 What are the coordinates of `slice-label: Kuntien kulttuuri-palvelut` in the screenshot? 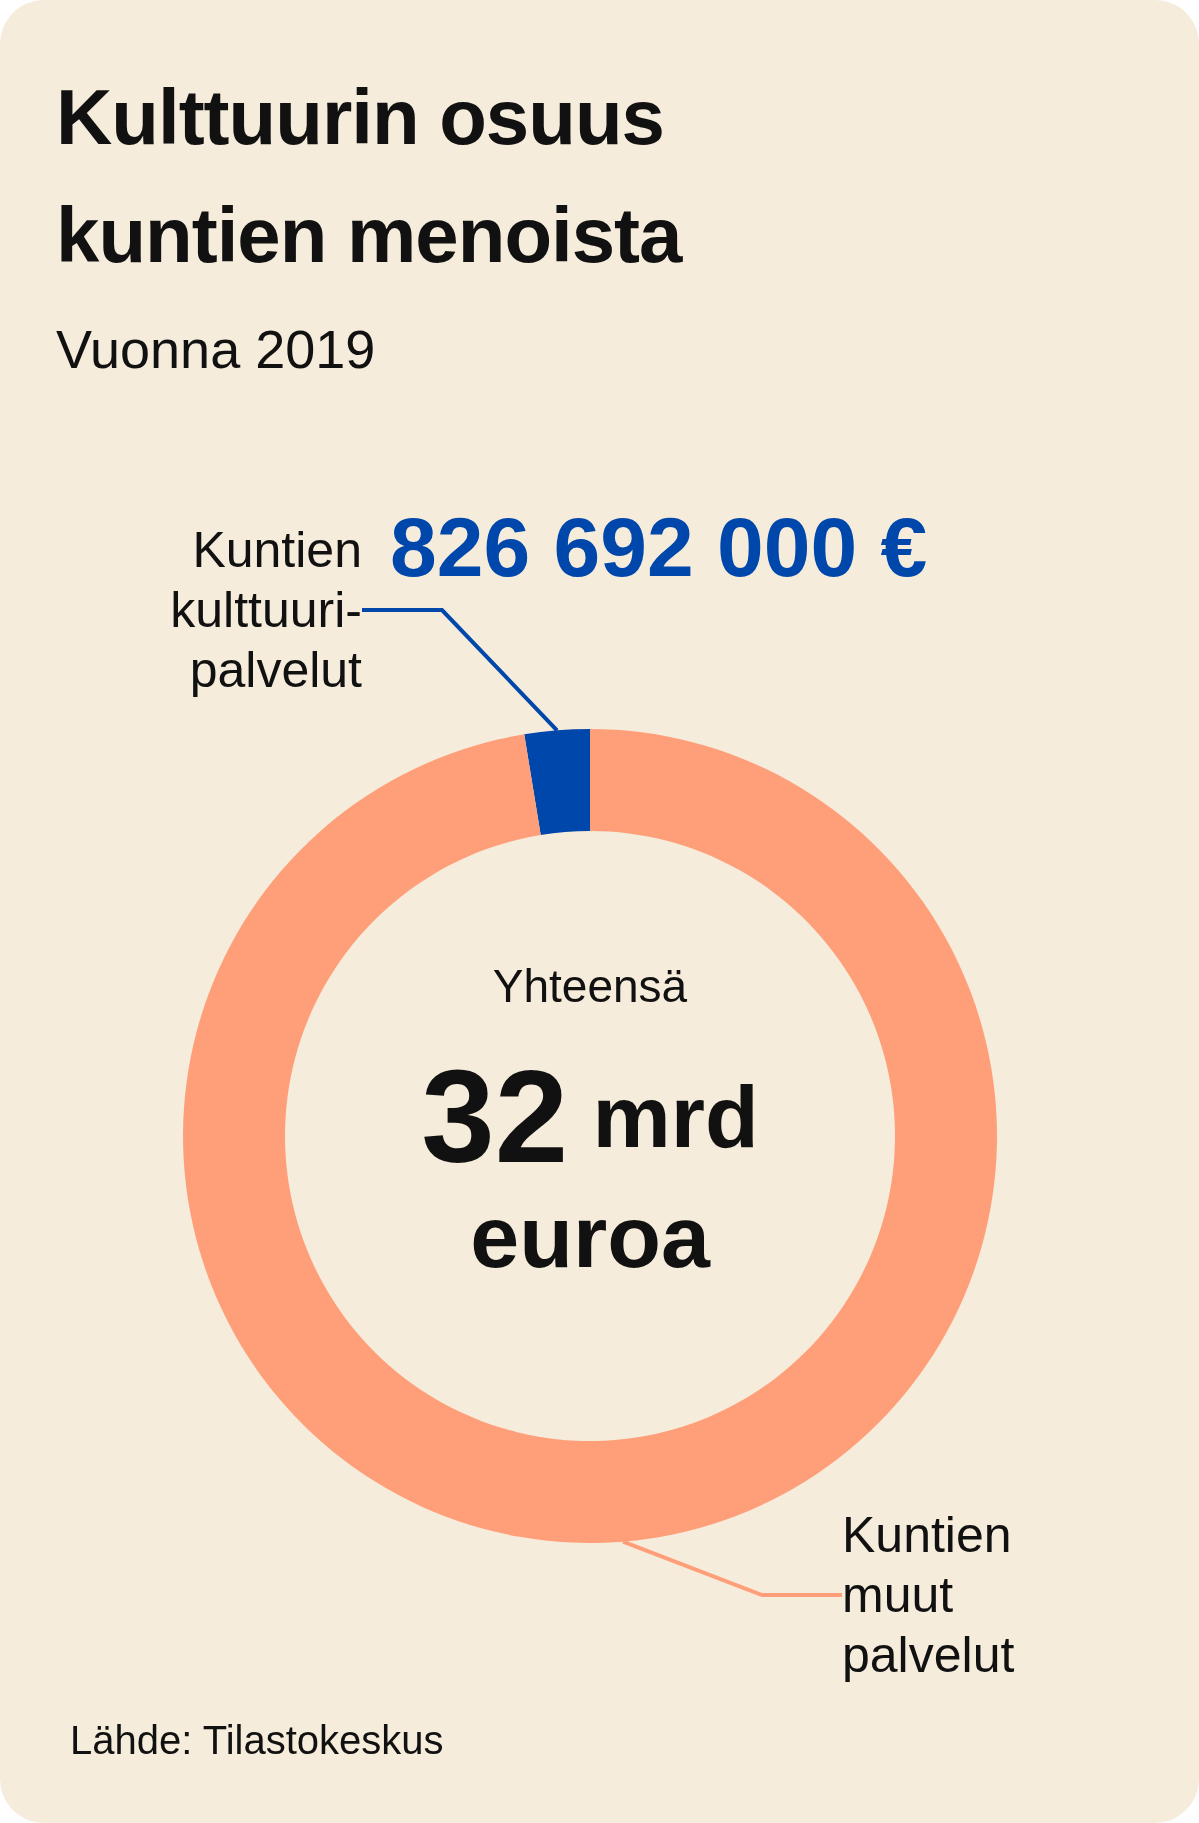 It's located at (266, 610).